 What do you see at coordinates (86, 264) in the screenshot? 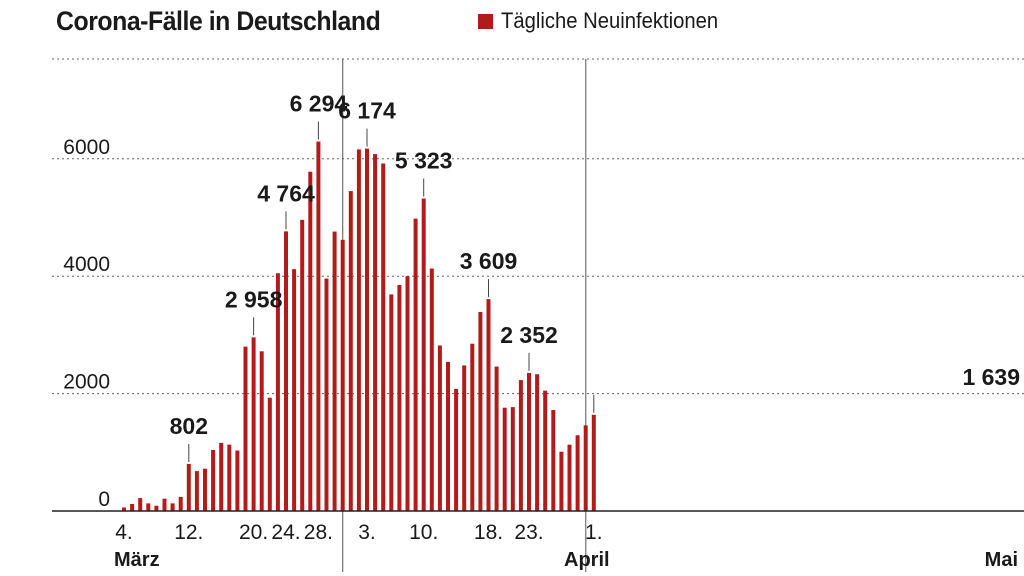
I see `y-tick-label: 4000` at bounding box center [86, 264].